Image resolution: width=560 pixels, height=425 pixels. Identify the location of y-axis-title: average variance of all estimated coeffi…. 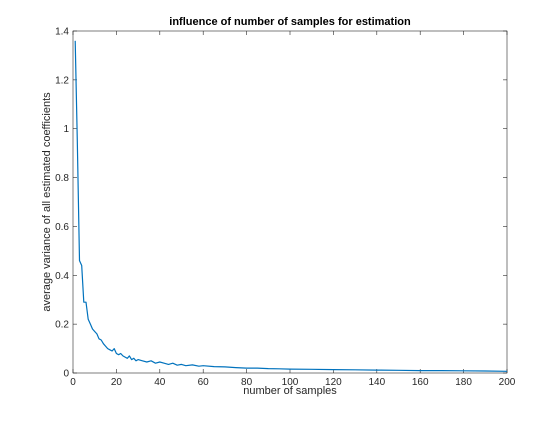
(47, 202).